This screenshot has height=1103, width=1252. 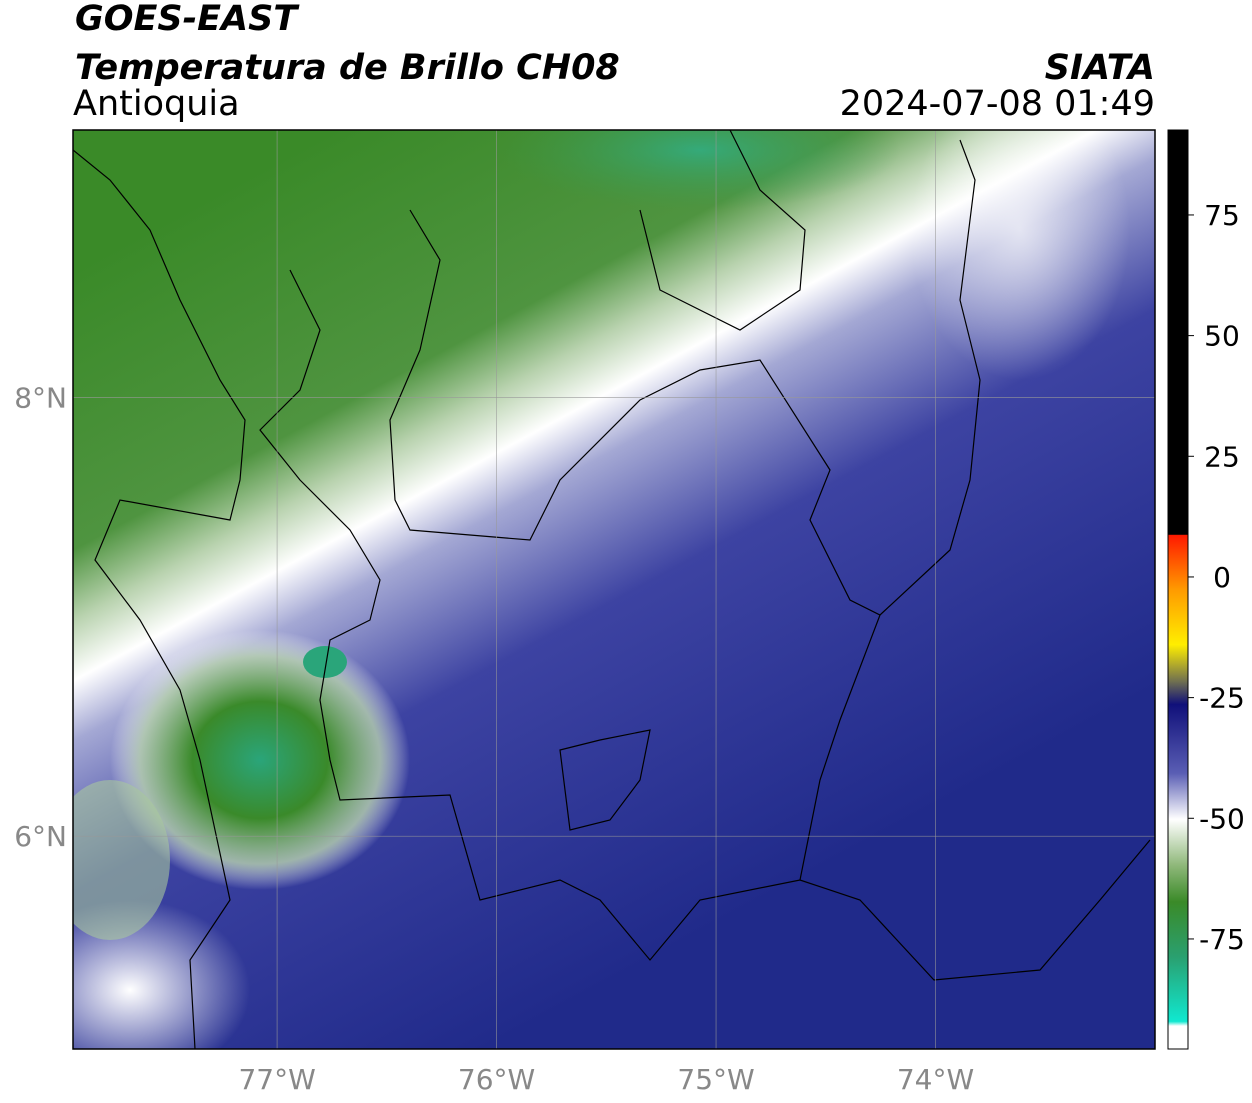 I want to click on lon-tick-label: 75°W, so click(x=715, y=1079).